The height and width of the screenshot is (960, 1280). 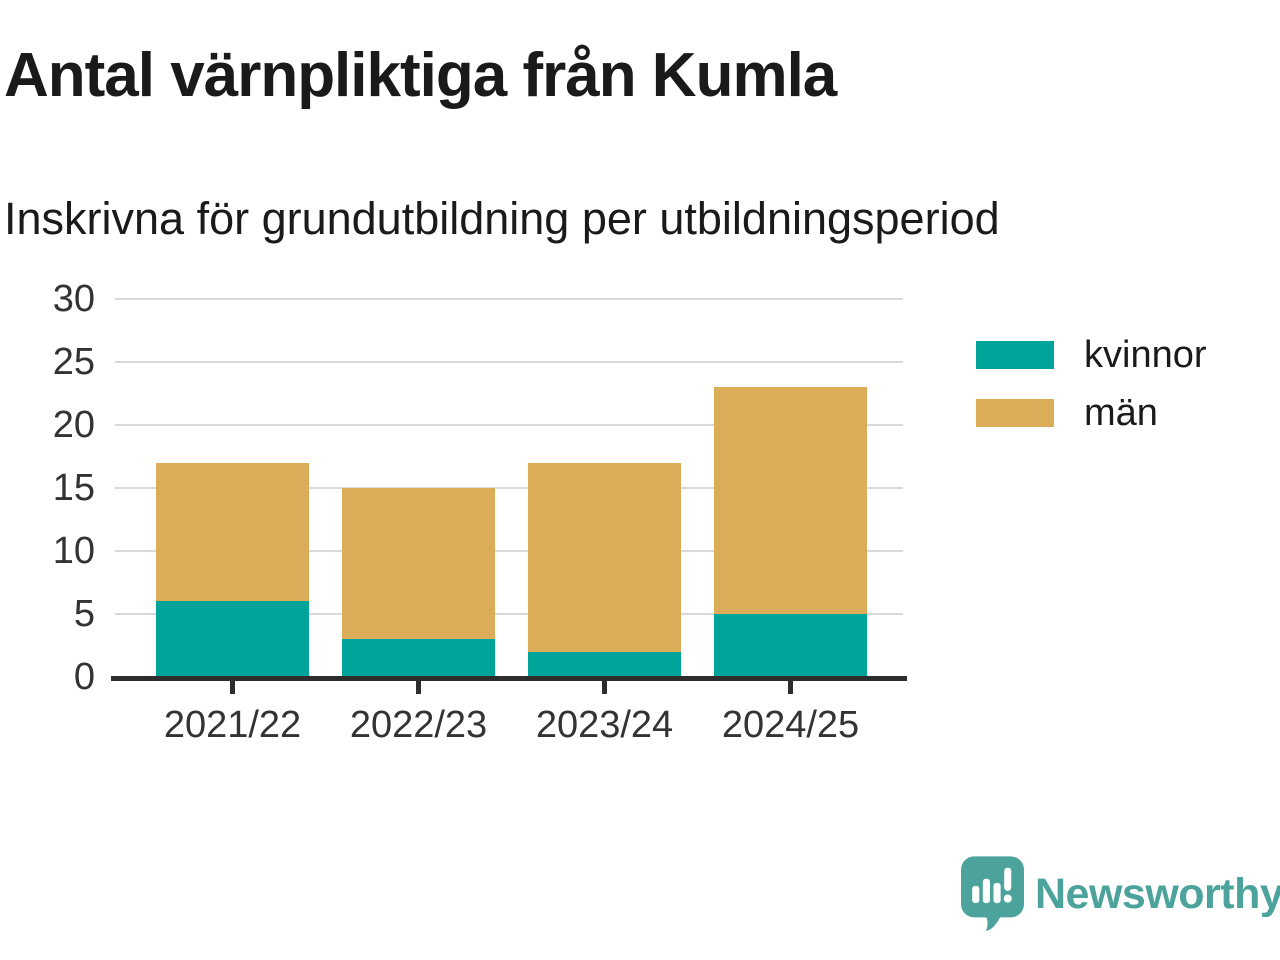 I want to click on y-axis-label: 25, so click(x=73, y=362).